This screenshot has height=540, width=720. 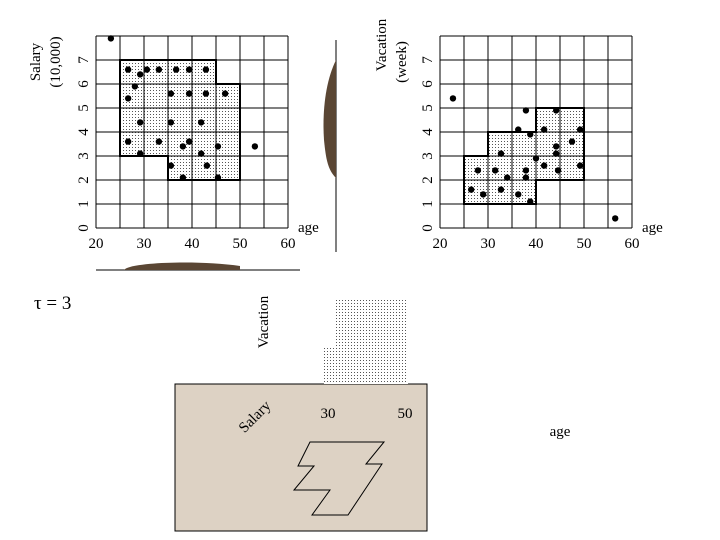 I want to click on y-label: (week), so click(x=402, y=62).